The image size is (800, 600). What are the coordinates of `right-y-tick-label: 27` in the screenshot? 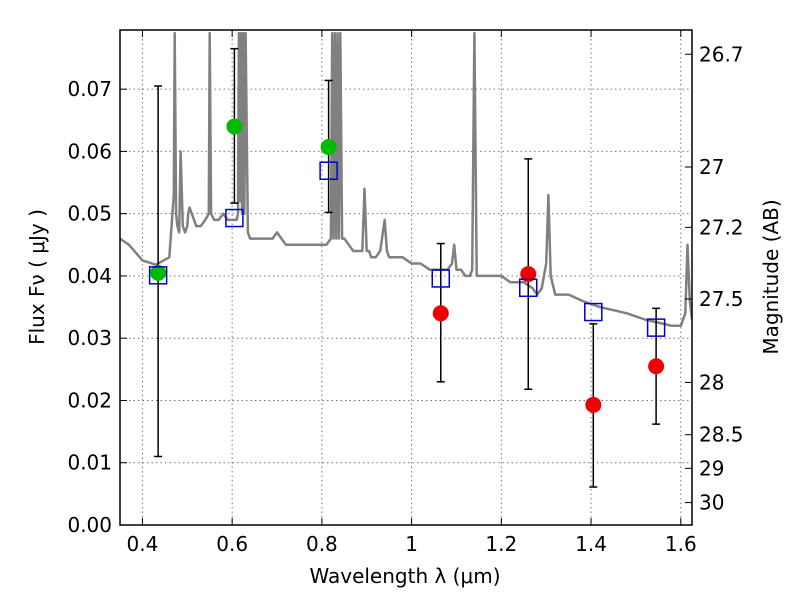 It's located at (711, 167).